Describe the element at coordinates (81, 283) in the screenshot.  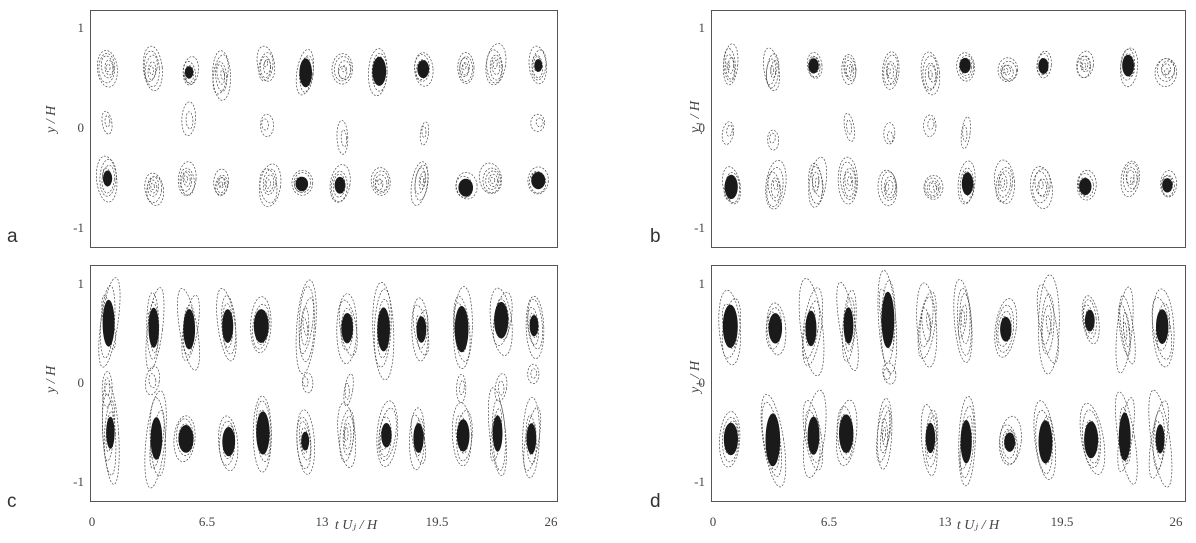
I see `ytick-c-1: 1` at that location.